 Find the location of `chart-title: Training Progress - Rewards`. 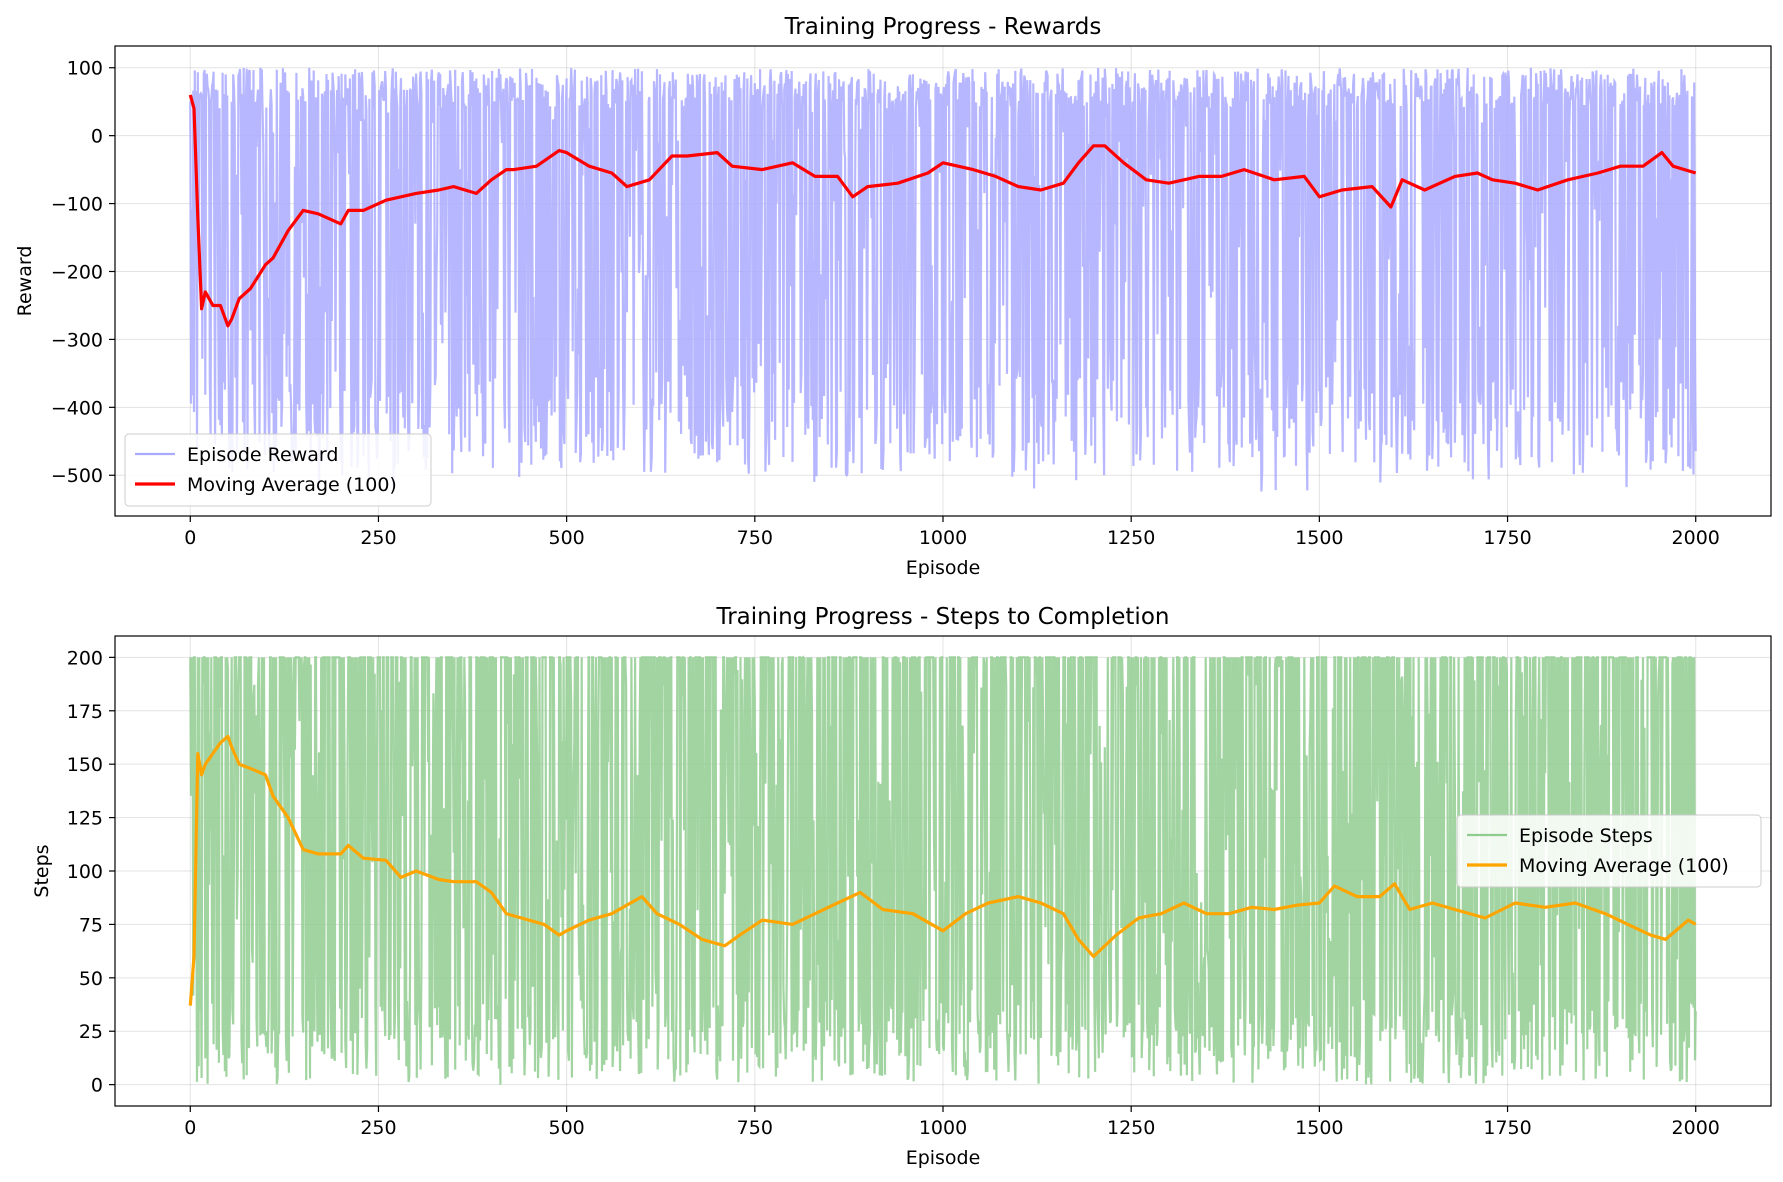

chart-title: Training Progress - Rewards is located at coordinates (943, 27).